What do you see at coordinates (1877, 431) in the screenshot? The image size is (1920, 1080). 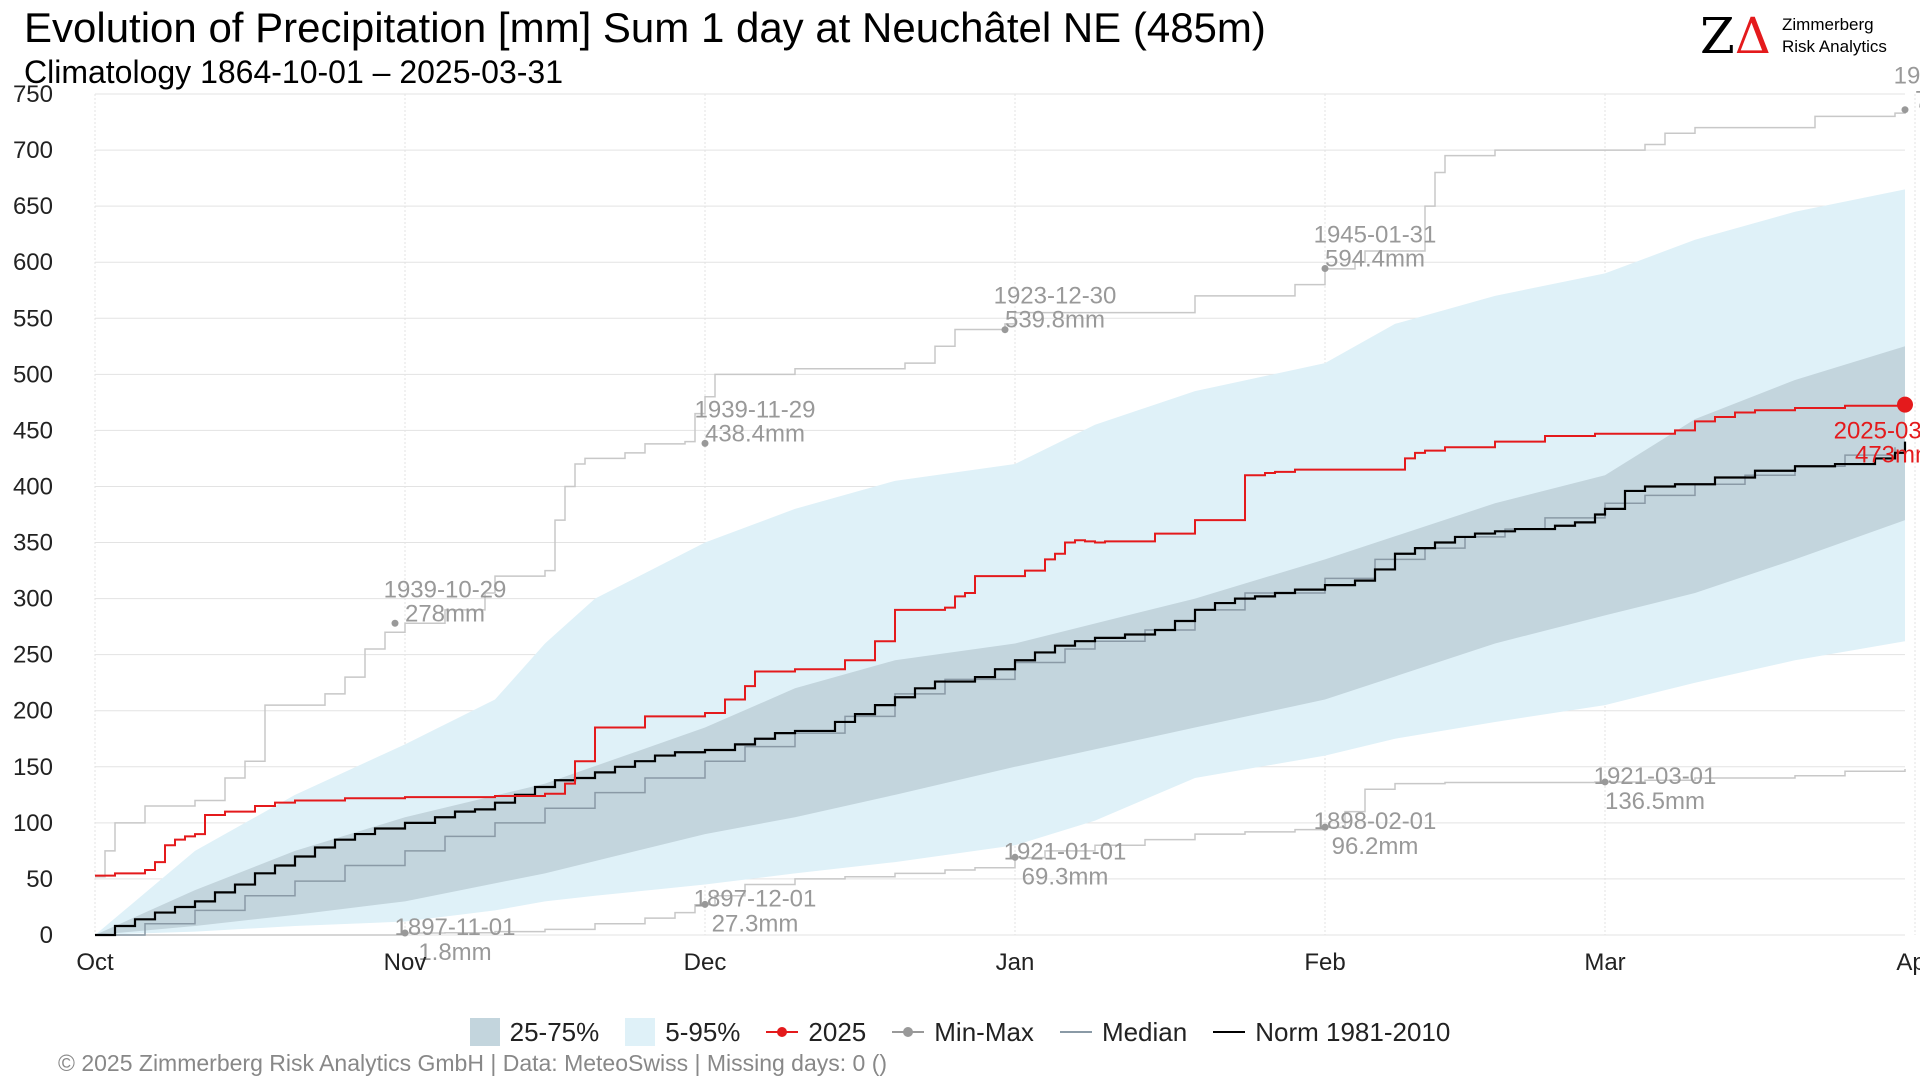 I see `current-point-date: 2025-03-31` at bounding box center [1877, 431].